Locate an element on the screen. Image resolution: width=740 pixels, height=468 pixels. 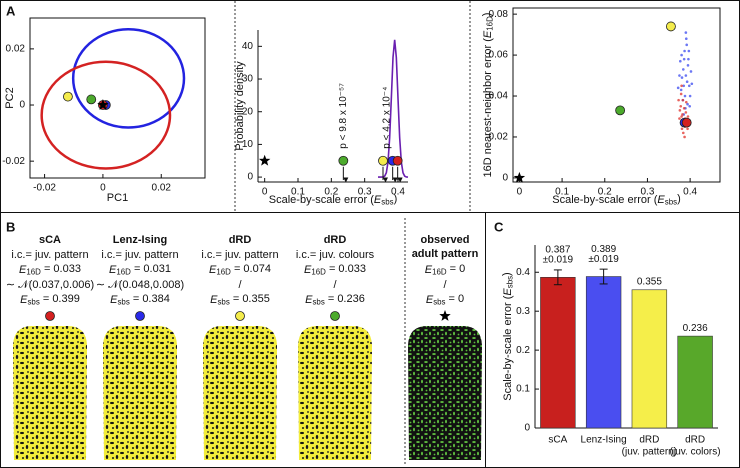
plot-frame is located at coordinates (117, 98).